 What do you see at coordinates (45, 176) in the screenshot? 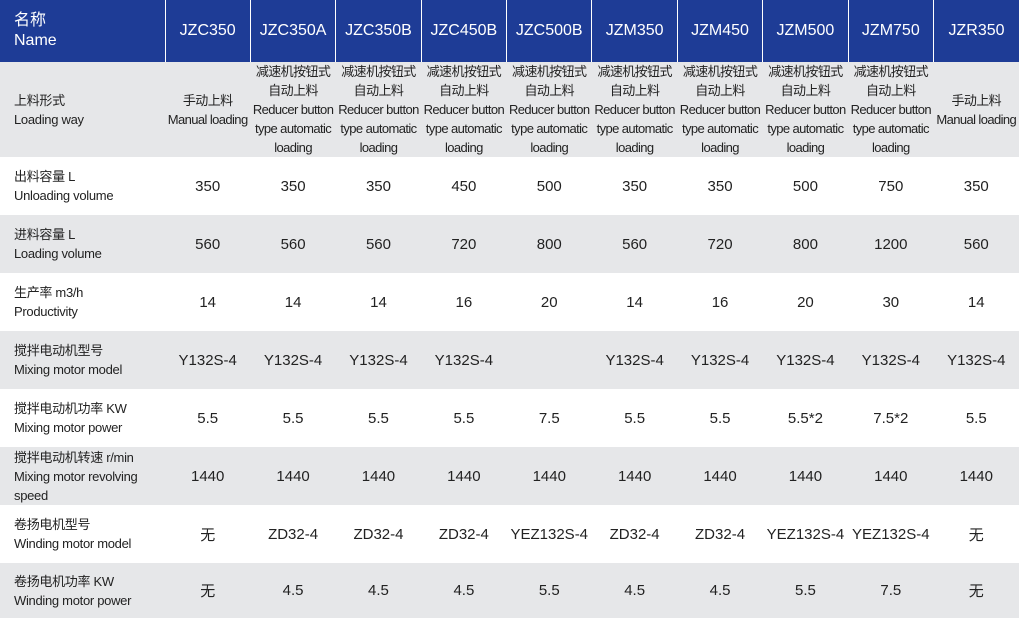
I see `label-zh: 出料容量 L` at bounding box center [45, 176].